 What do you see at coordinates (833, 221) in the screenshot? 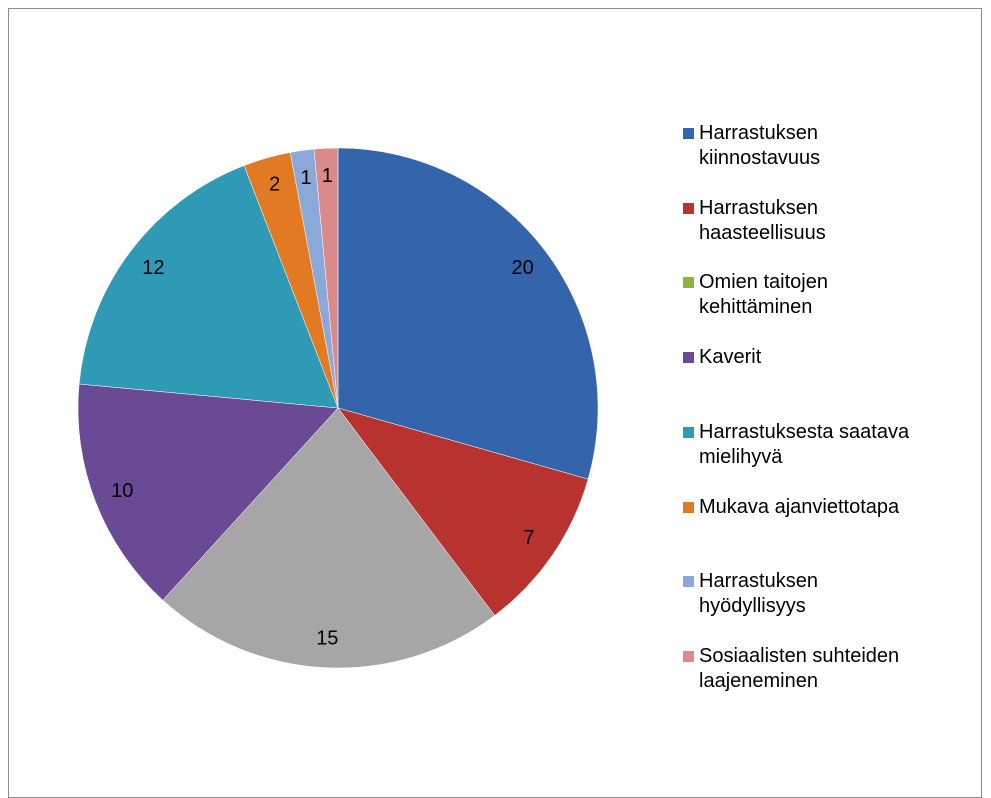
I see `legend-item: Harrastuksen haasteellisuus` at bounding box center [833, 221].